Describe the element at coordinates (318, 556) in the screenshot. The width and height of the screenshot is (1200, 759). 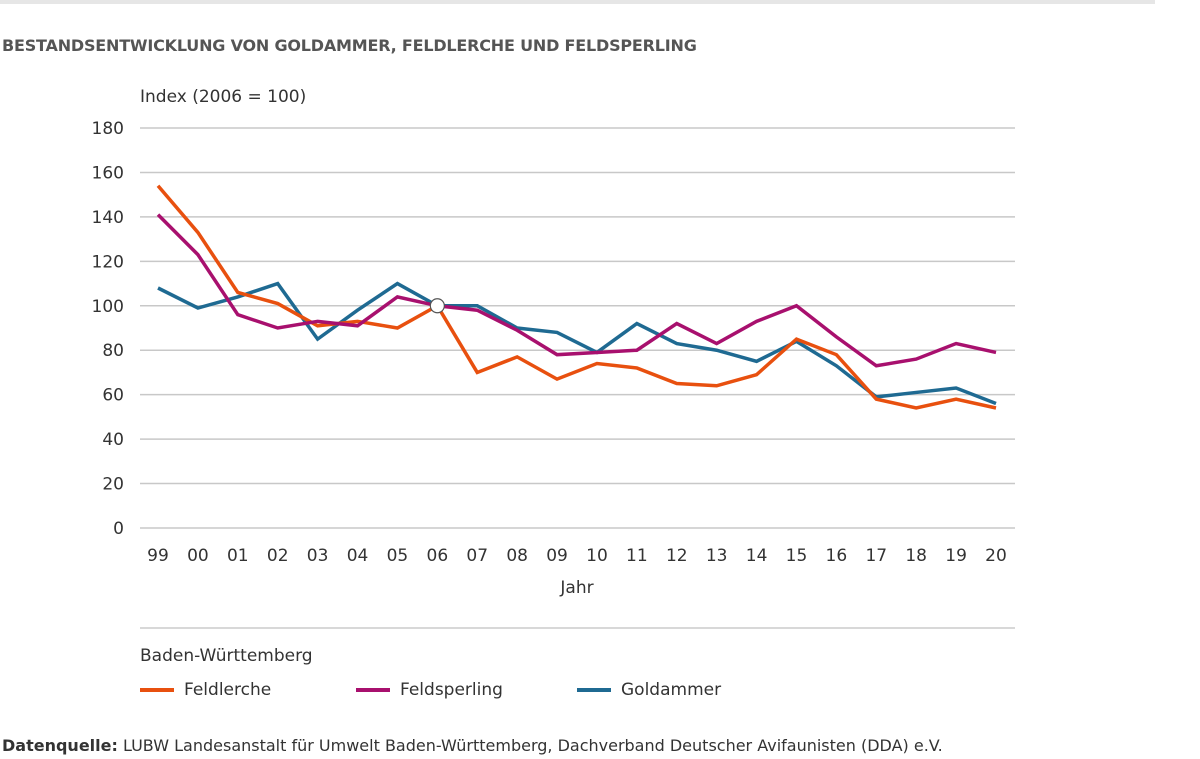
I see `x-tick-label: 03` at that location.